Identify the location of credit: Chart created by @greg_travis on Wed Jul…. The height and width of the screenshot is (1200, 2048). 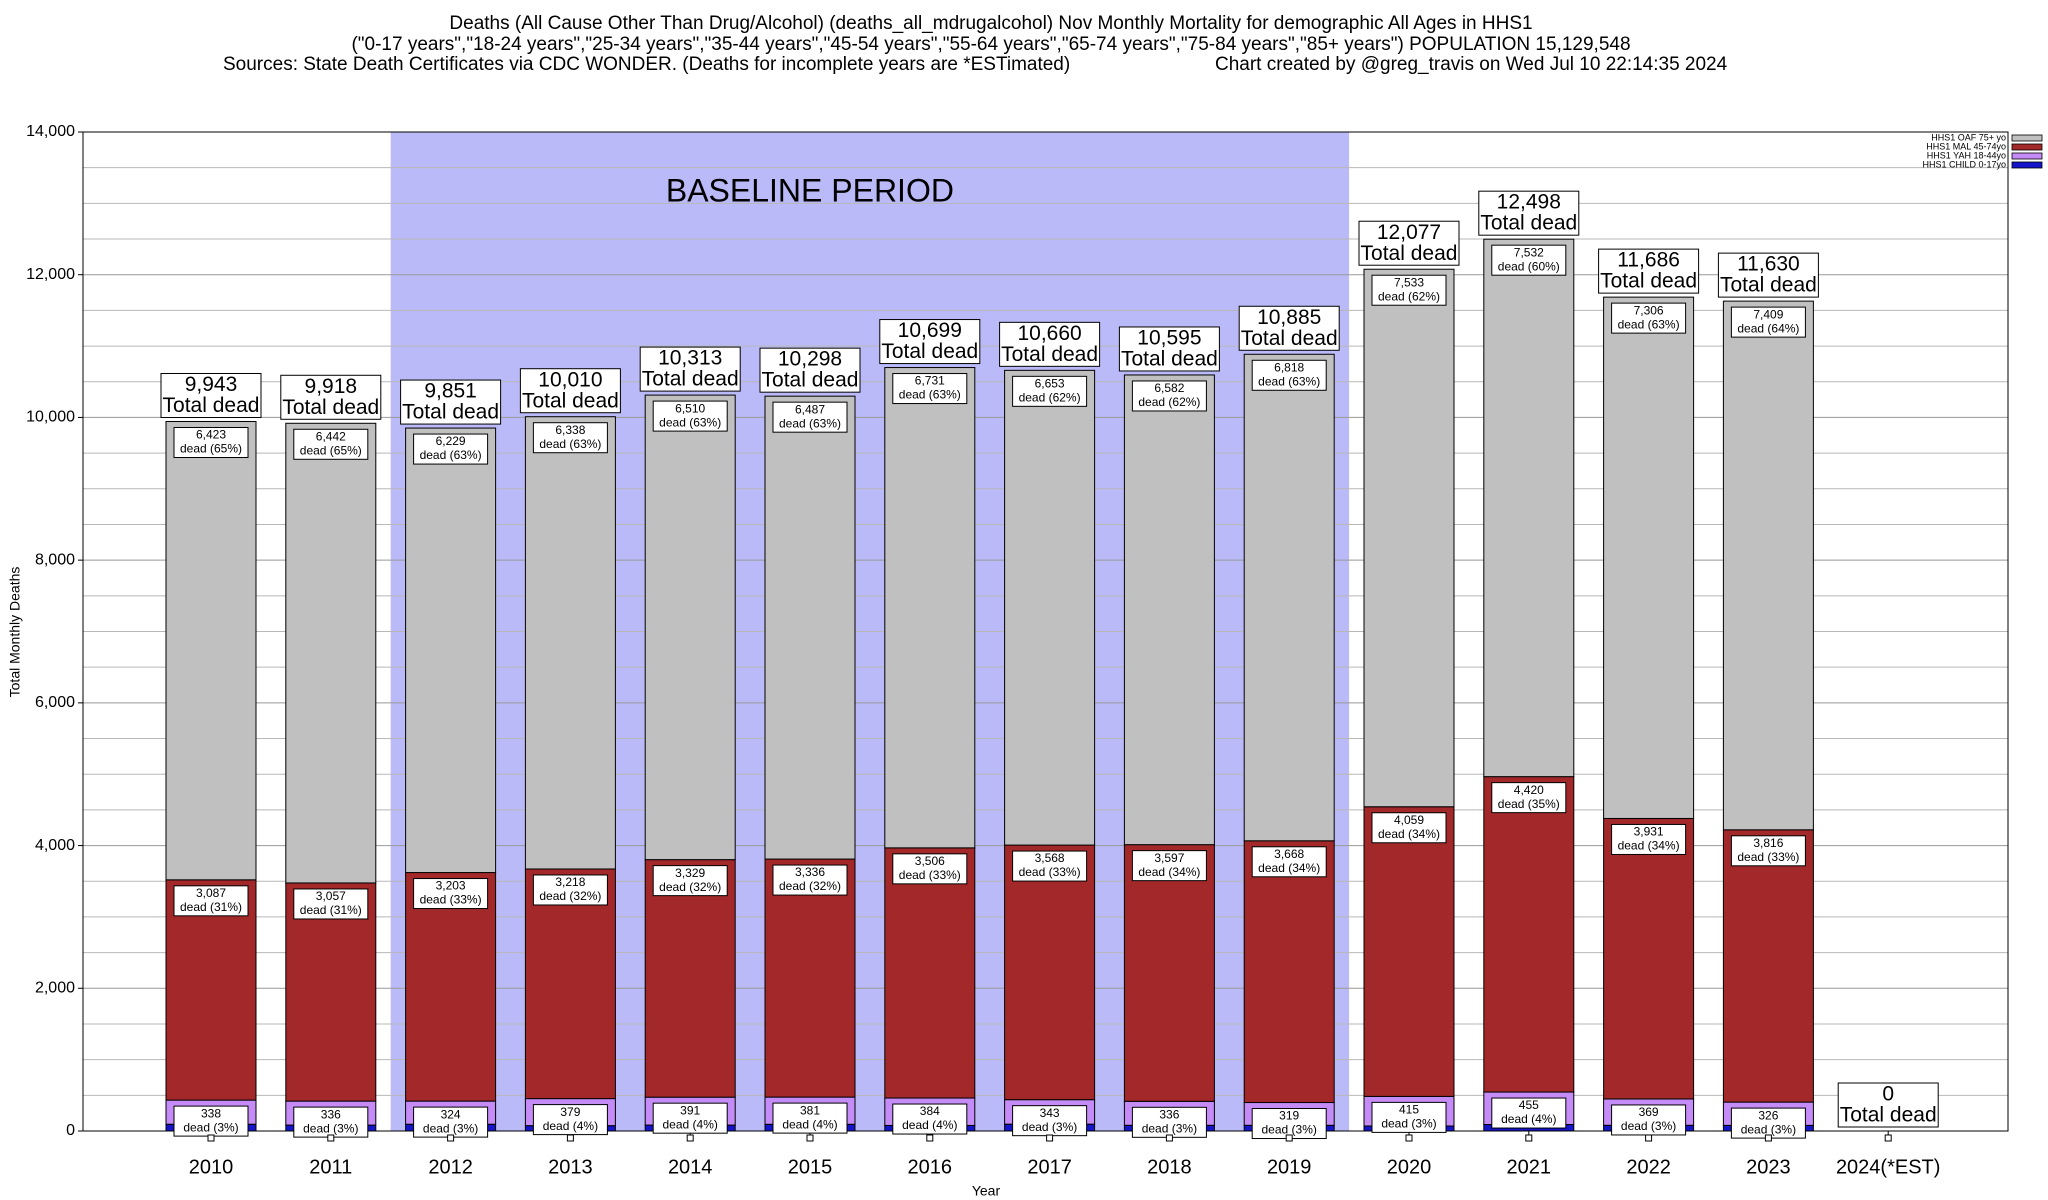
(1471, 64).